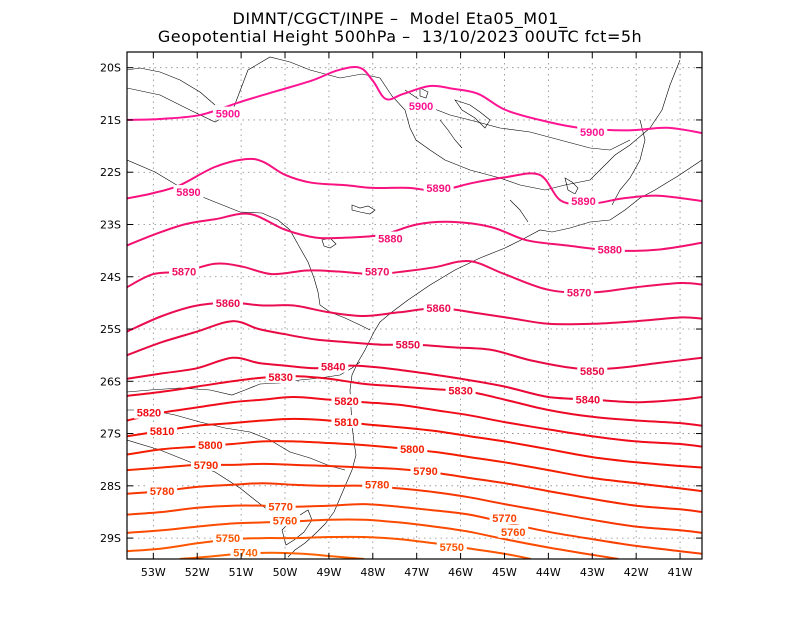 Image resolution: width=800 pixels, height=618 pixels. I want to click on contour-label-5800: 5800, so click(210, 446).